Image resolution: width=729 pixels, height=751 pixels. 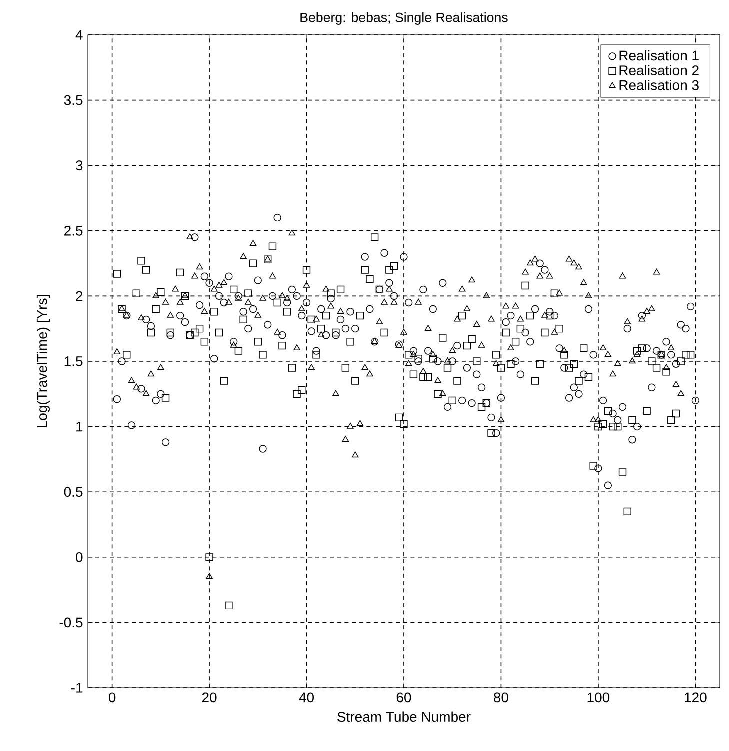 What do you see at coordinates (79, 296) in the screenshot?
I see `y-tick-label: 2` at bounding box center [79, 296].